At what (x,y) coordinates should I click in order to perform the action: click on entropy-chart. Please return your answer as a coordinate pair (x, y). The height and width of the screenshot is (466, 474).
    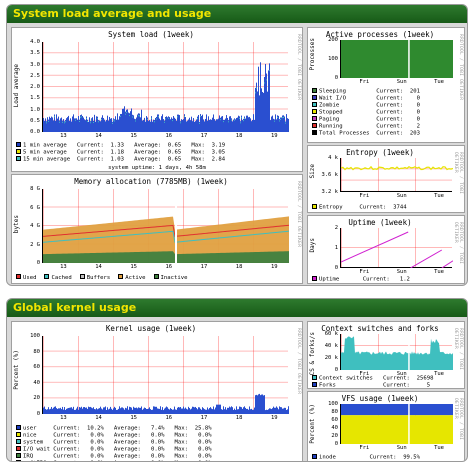
    Looking at the image, I should click on (396, 175).